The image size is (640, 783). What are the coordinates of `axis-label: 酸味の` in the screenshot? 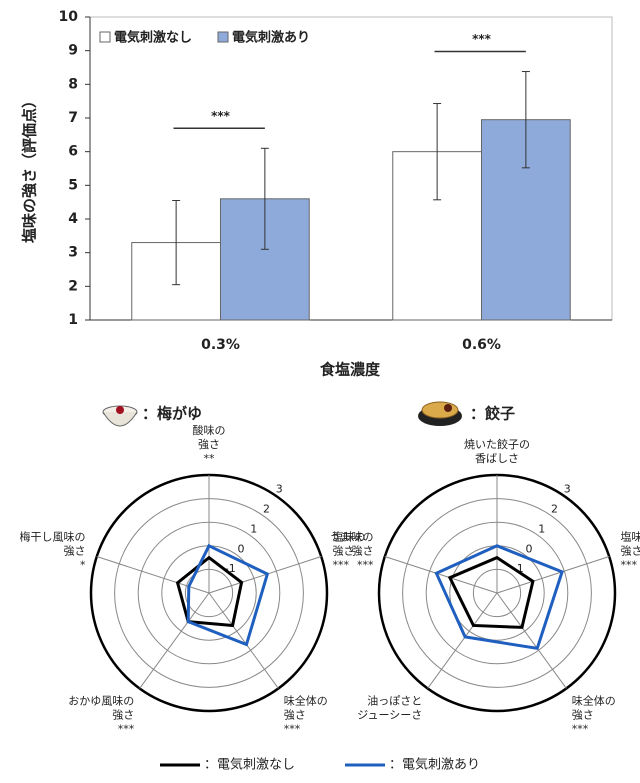 It's located at (209, 430).